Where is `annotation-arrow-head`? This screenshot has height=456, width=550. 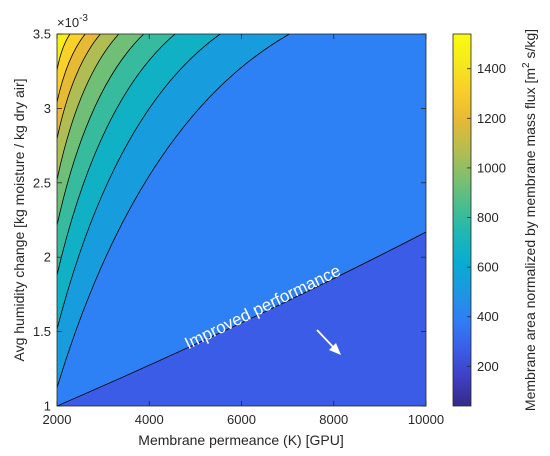
annotation-arrow-head is located at coordinates (335, 349).